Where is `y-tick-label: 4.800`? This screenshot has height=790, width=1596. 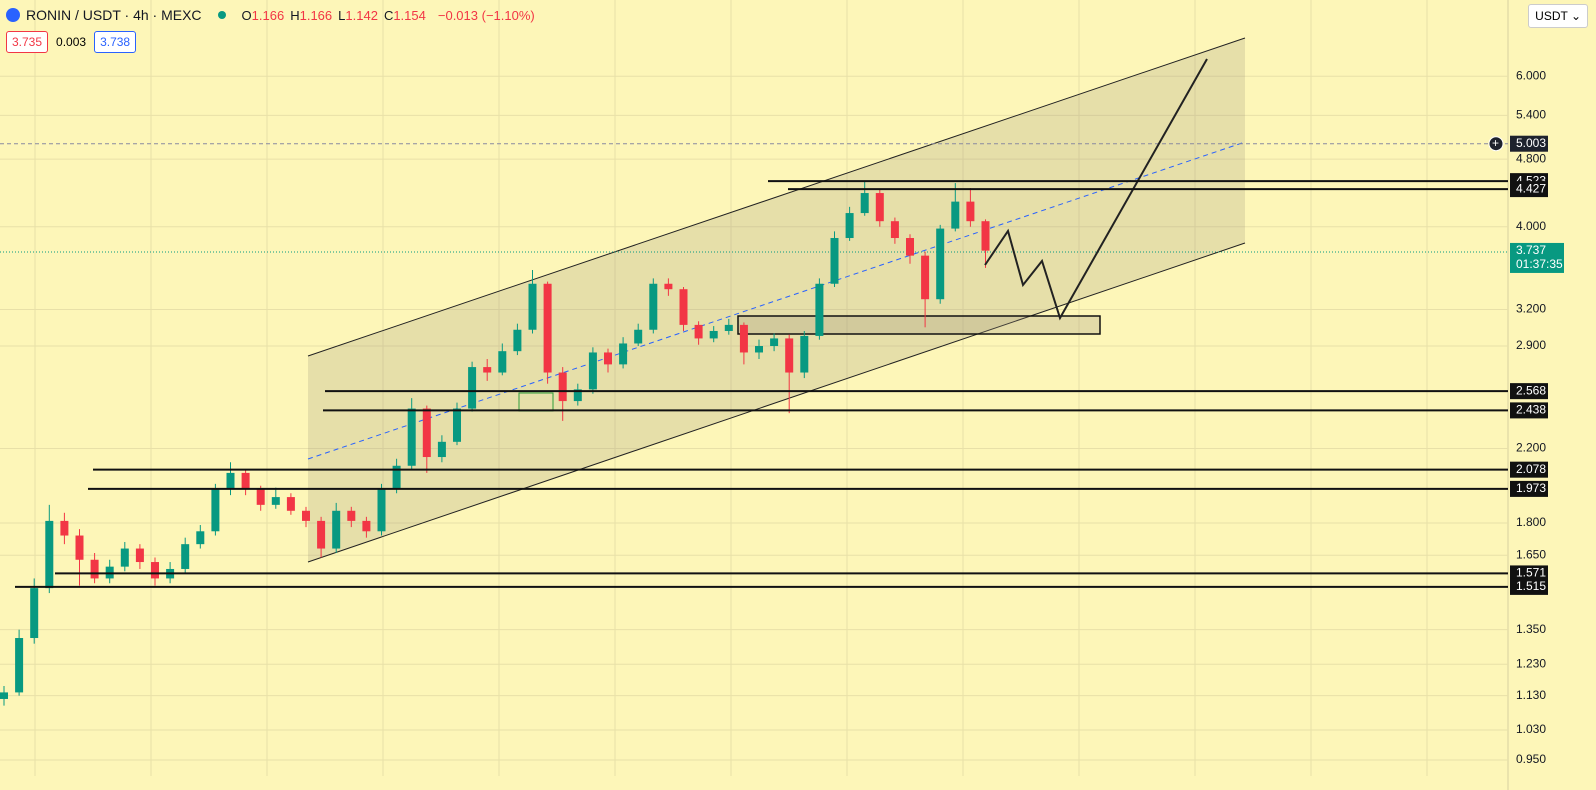
y-tick-label: 4.800 is located at coordinates (1531, 158).